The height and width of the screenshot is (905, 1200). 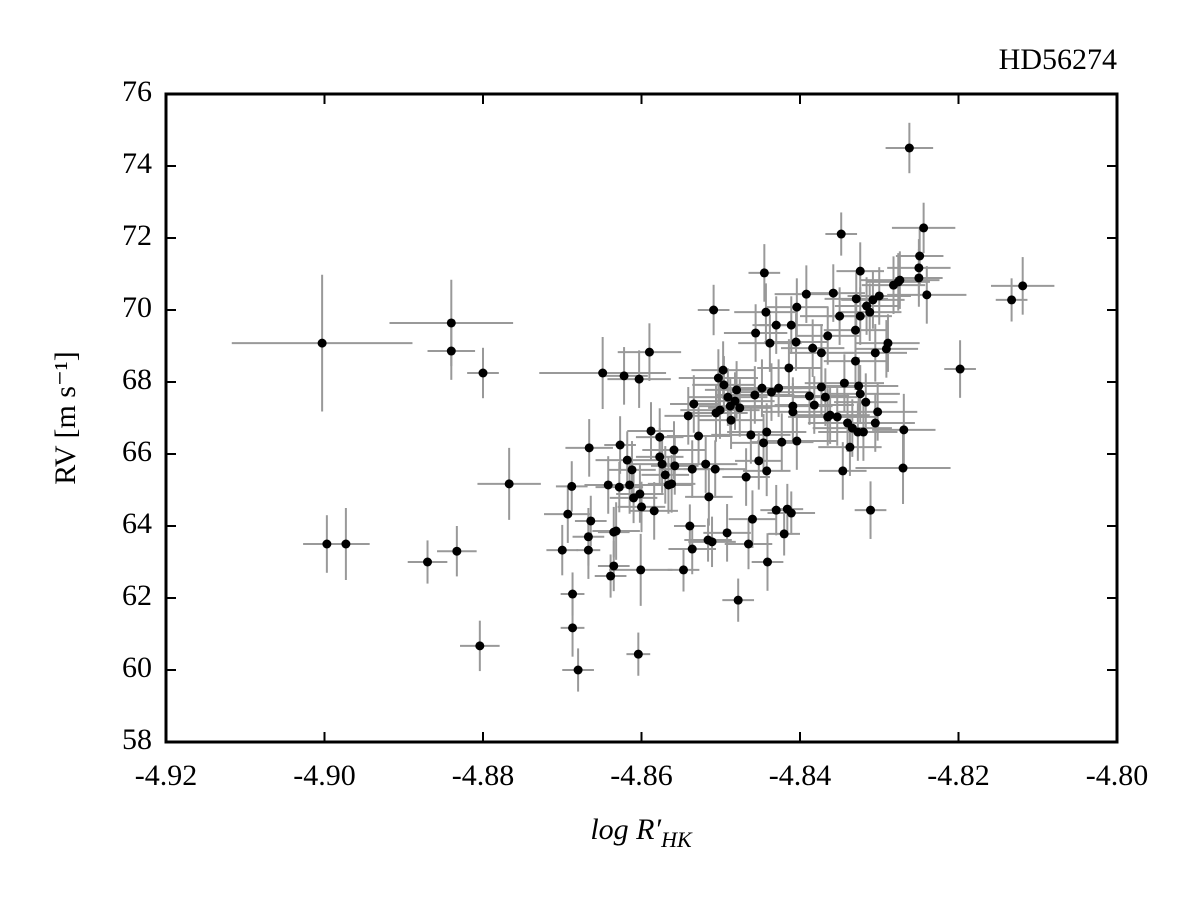 I want to click on y-tick-label: 76, so click(x=137, y=91).